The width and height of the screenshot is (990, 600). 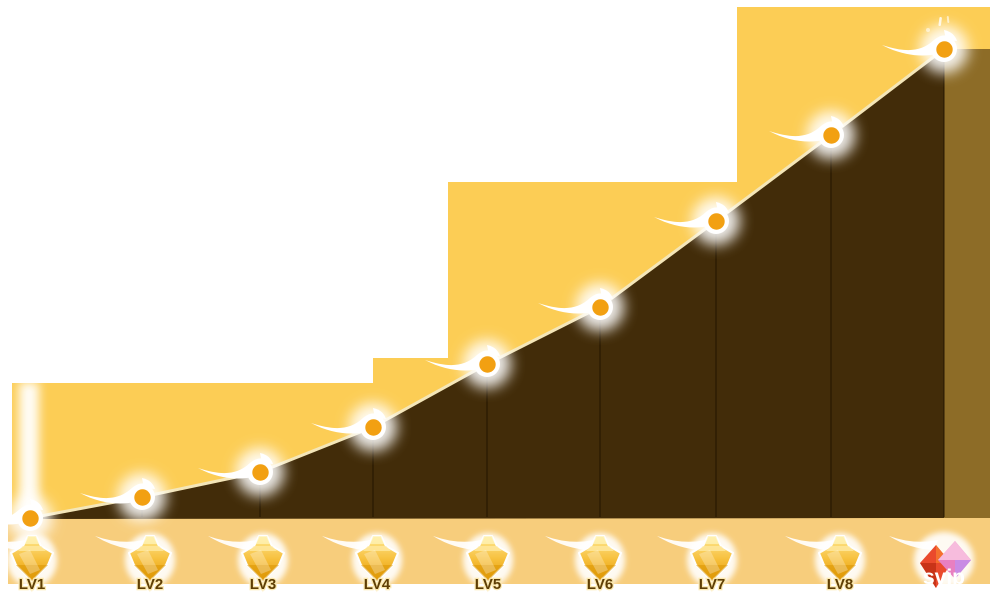 I want to click on level-marker-lv4, so click(x=354, y=427).